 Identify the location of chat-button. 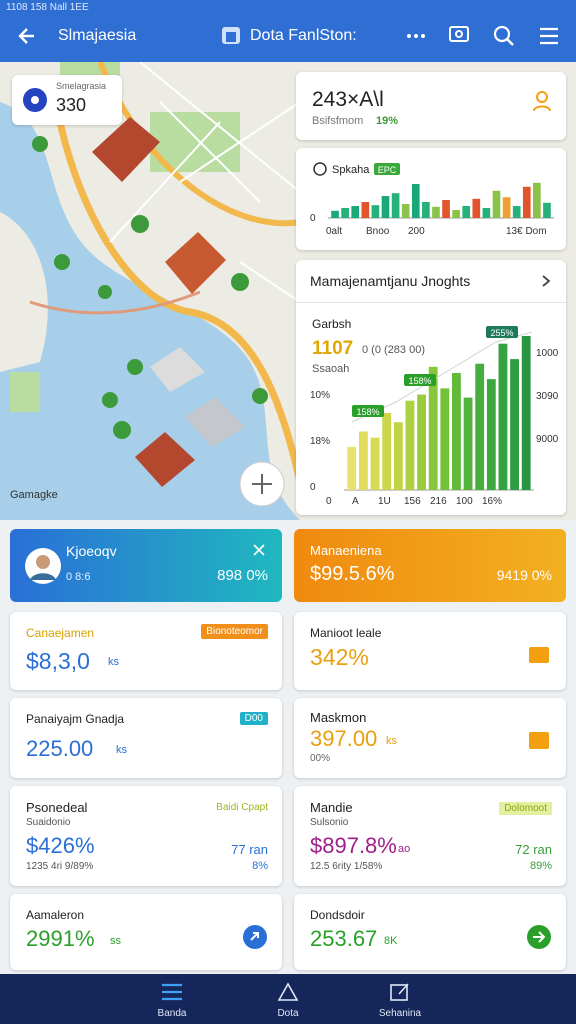
(459, 35).